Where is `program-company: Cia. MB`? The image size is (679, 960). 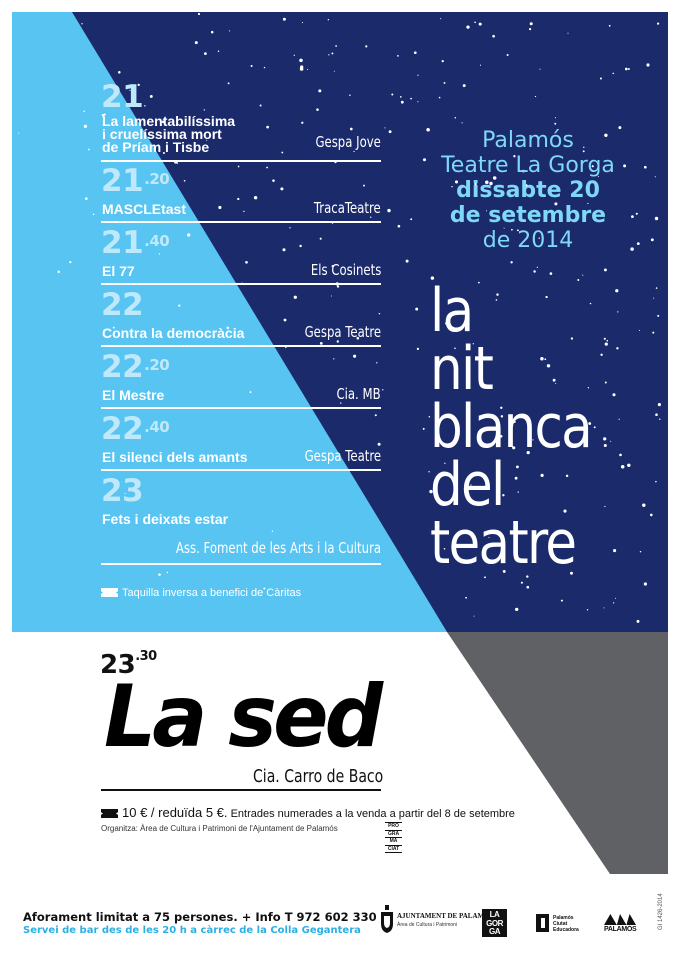
program-company: Cia. MB is located at coordinates (358, 394).